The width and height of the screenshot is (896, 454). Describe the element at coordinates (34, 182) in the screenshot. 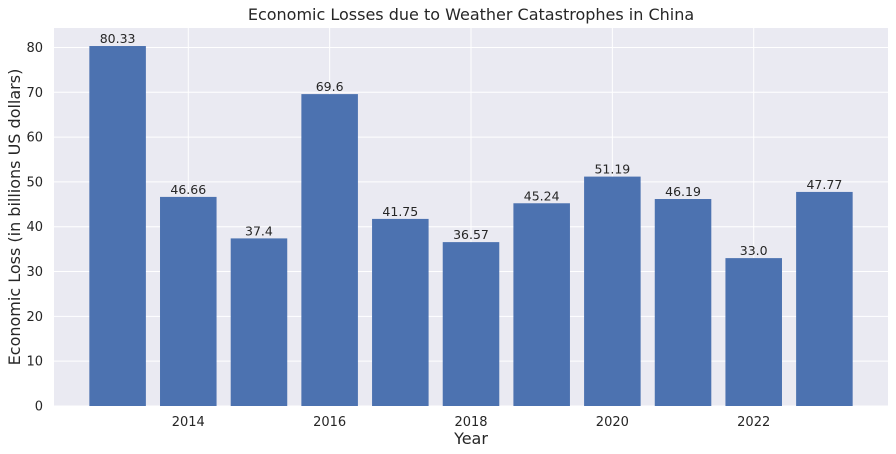

I see `y-tick-label: 50` at that location.